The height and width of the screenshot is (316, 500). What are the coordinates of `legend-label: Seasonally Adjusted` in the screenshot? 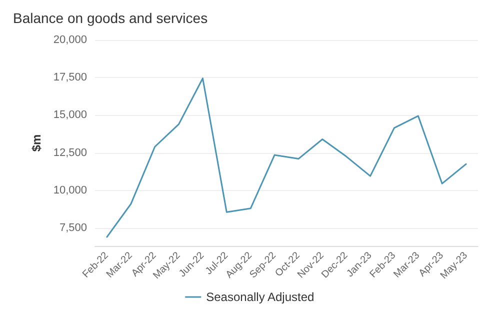 It's located at (260, 297).